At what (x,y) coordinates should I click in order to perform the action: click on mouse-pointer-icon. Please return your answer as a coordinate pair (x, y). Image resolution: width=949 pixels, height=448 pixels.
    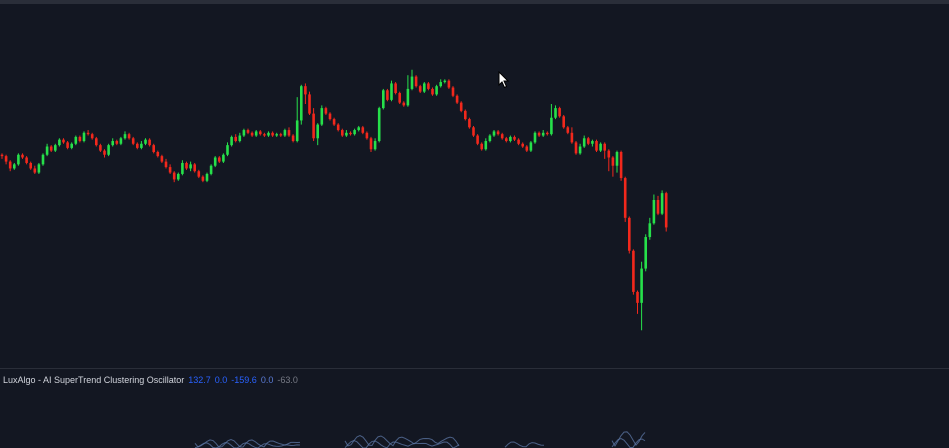
    Looking at the image, I should click on (504, 80).